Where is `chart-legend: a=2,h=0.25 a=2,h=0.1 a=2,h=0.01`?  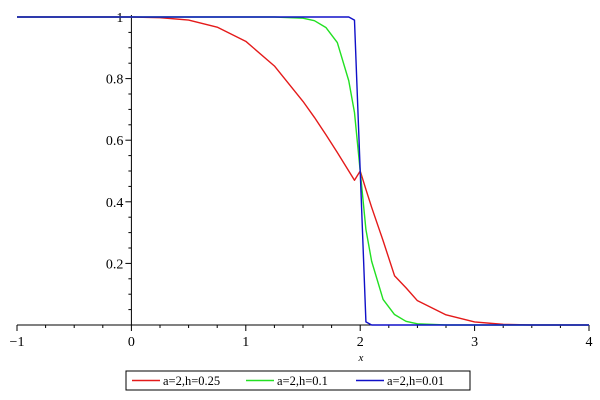
chart-legend: a=2,h=0.25 a=2,h=0.1 a=2,h=0.01 is located at coordinates (298, 380).